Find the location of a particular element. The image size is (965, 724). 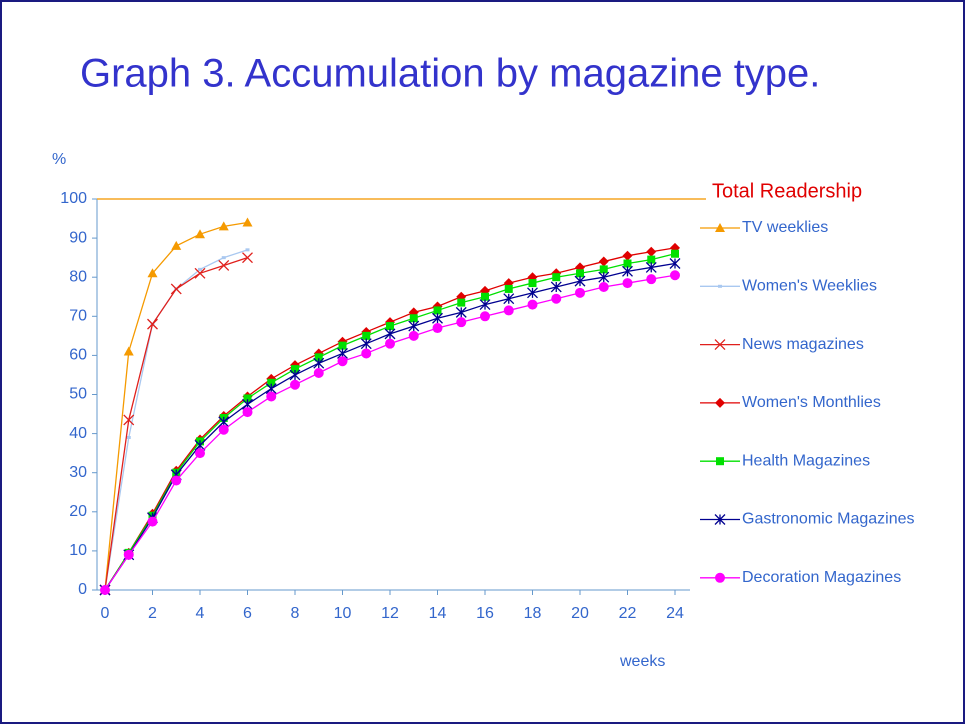

y-tick-label: 20 is located at coordinates (78, 511).